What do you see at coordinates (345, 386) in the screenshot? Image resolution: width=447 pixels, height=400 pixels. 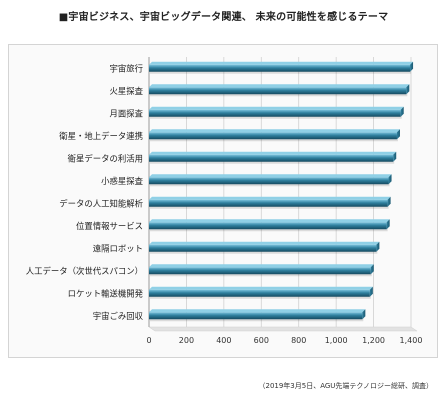 I see `source-note: （2019年3月5日、AGU先端テクノロジー総研、調査）` at bounding box center [345, 386].